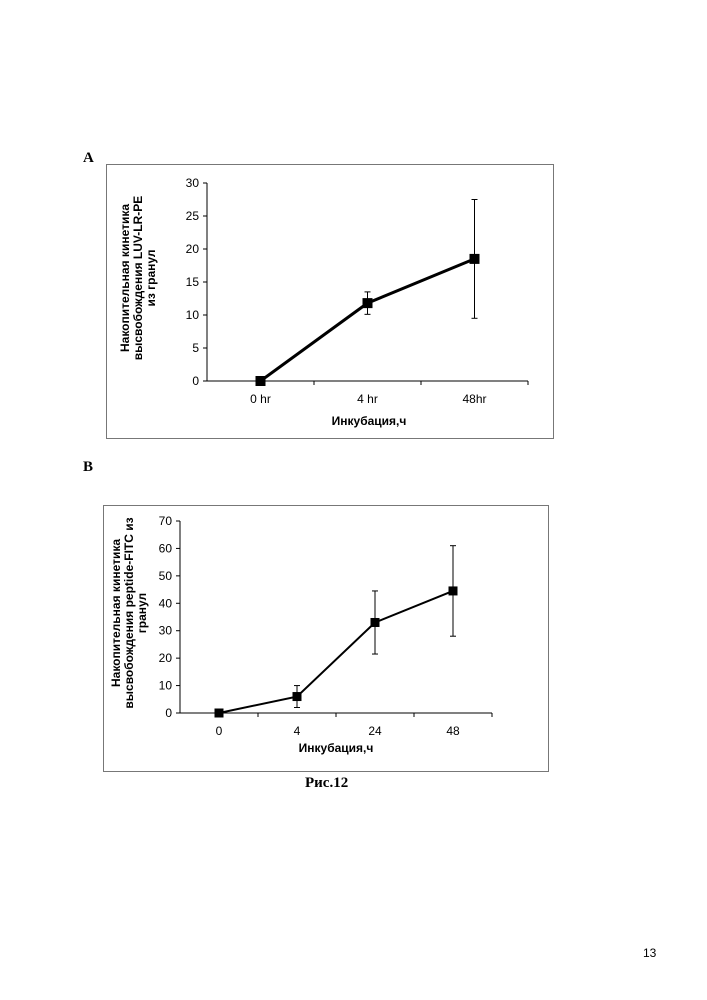  What do you see at coordinates (474, 399) in the screenshot?
I see `chart-a-x-tick-label: 48hr` at bounding box center [474, 399].